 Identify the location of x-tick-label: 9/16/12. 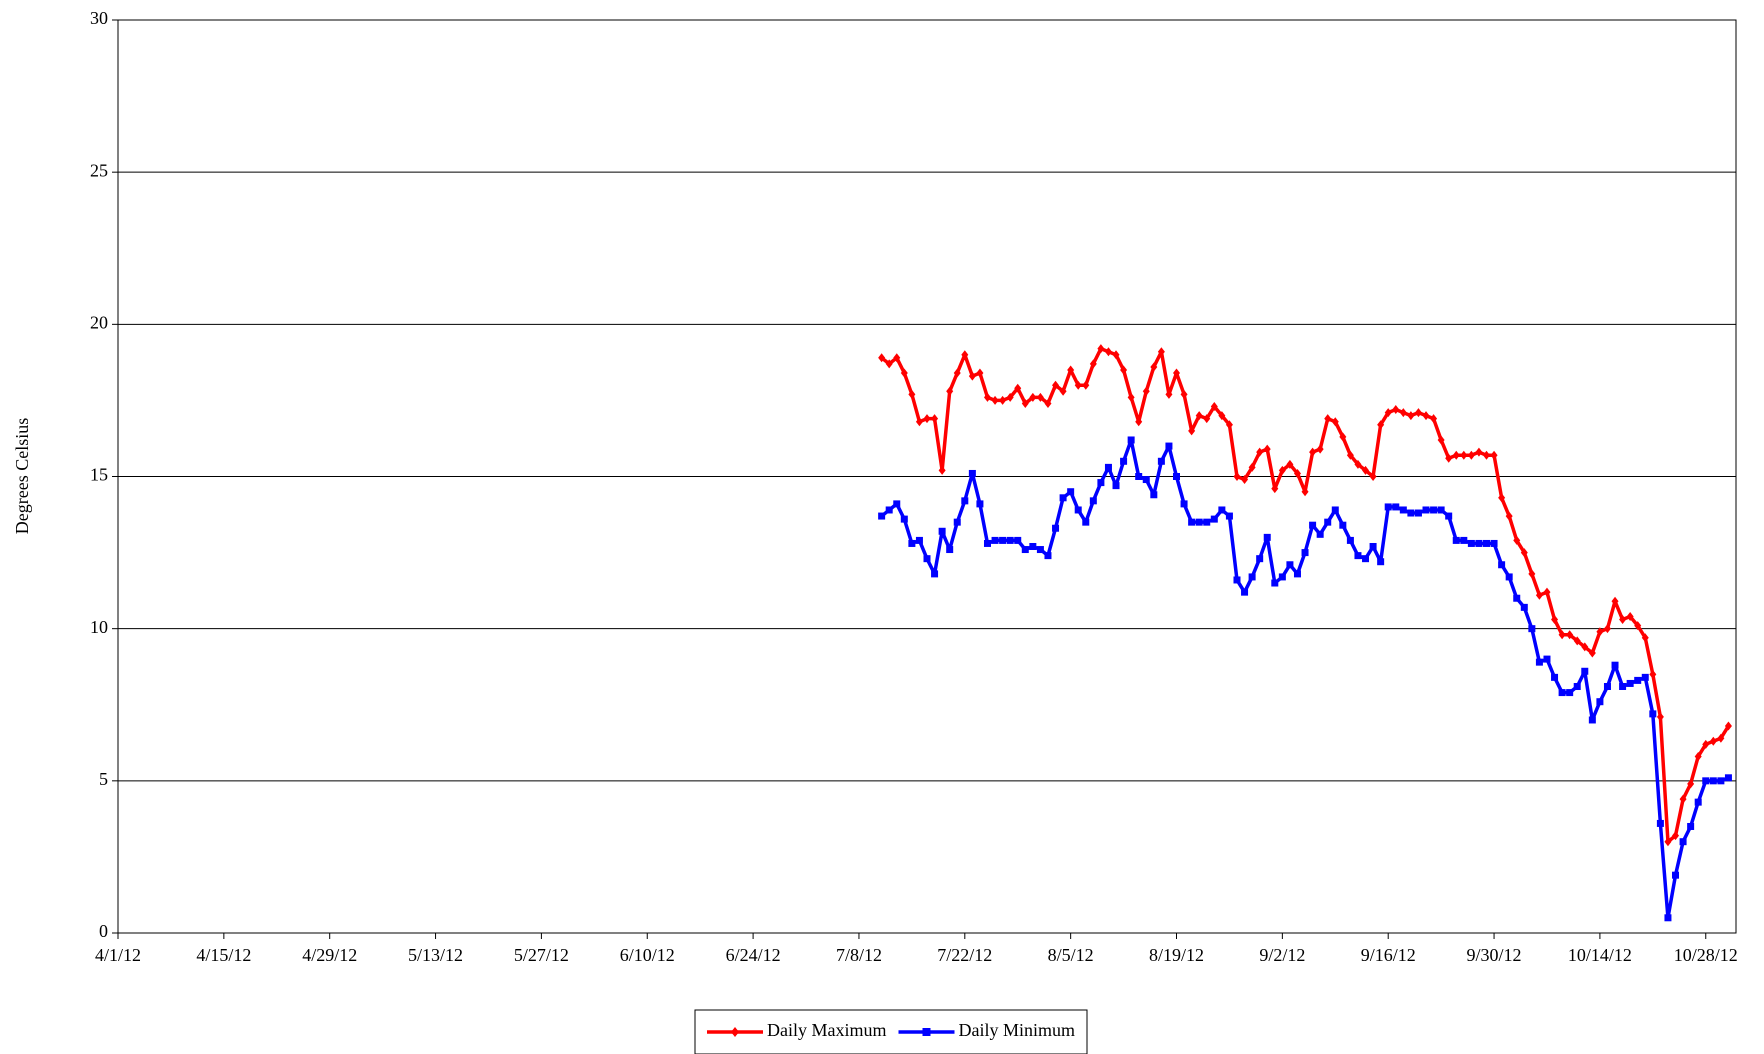
(1388, 955).